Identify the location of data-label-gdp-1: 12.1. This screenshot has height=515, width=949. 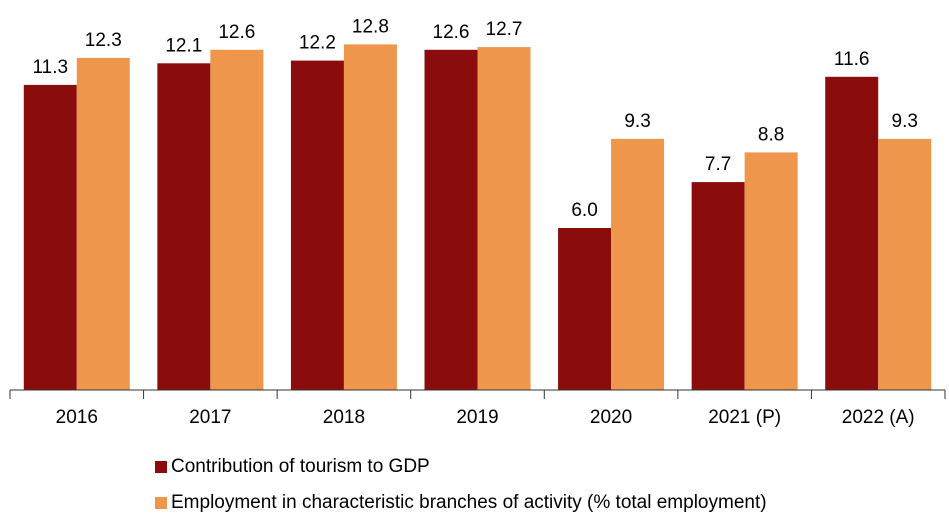
(183, 45).